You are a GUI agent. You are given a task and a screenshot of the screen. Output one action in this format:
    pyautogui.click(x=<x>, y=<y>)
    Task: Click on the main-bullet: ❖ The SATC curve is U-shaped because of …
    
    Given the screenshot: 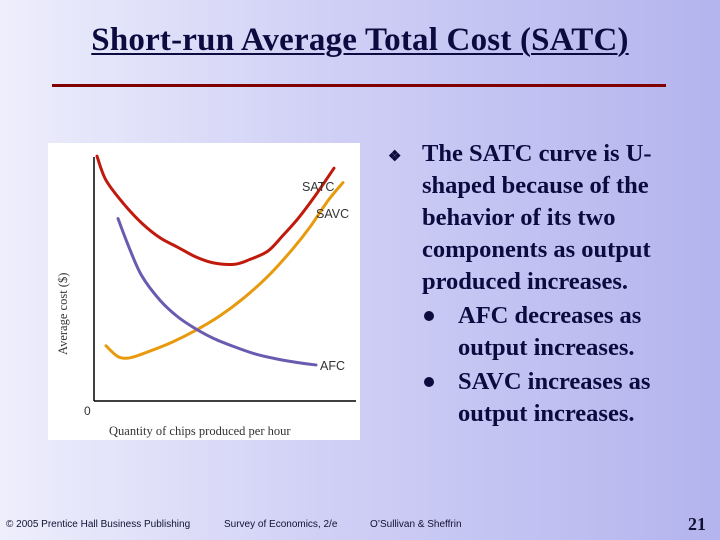 What is the action you would take?
    pyautogui.click(x=544, y=218)
    